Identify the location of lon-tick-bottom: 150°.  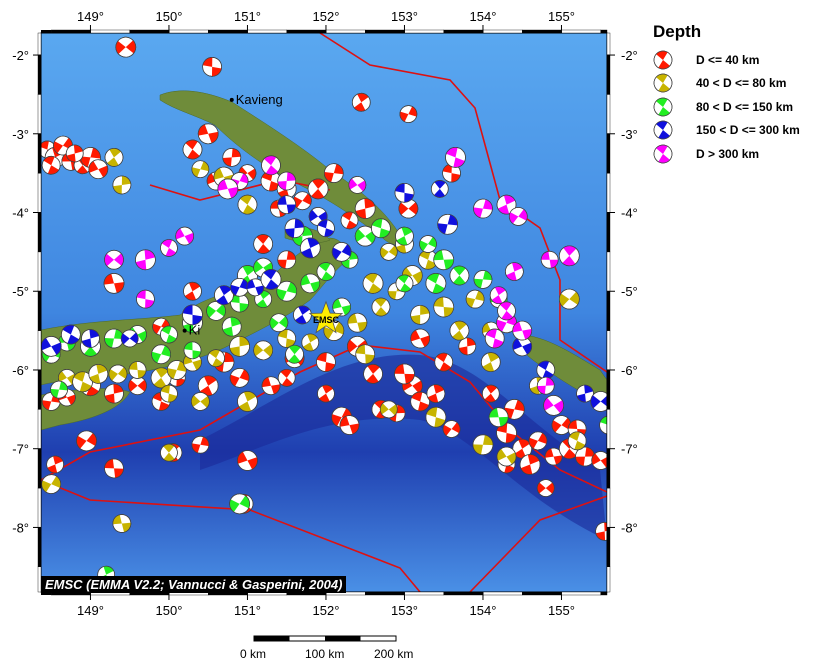
(169, 610).